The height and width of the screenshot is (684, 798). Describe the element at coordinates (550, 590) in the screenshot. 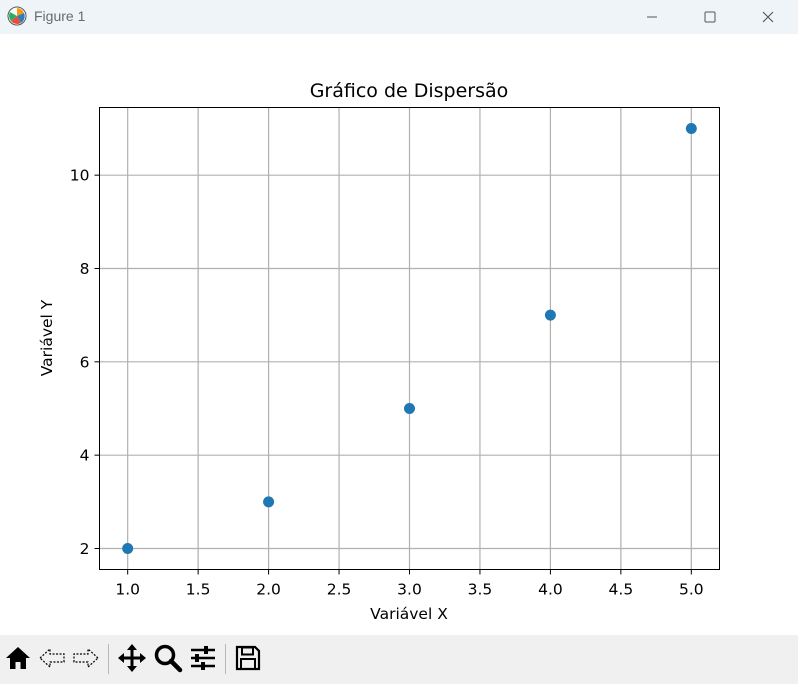

I see `x-tick-label: 4.0` at that location.